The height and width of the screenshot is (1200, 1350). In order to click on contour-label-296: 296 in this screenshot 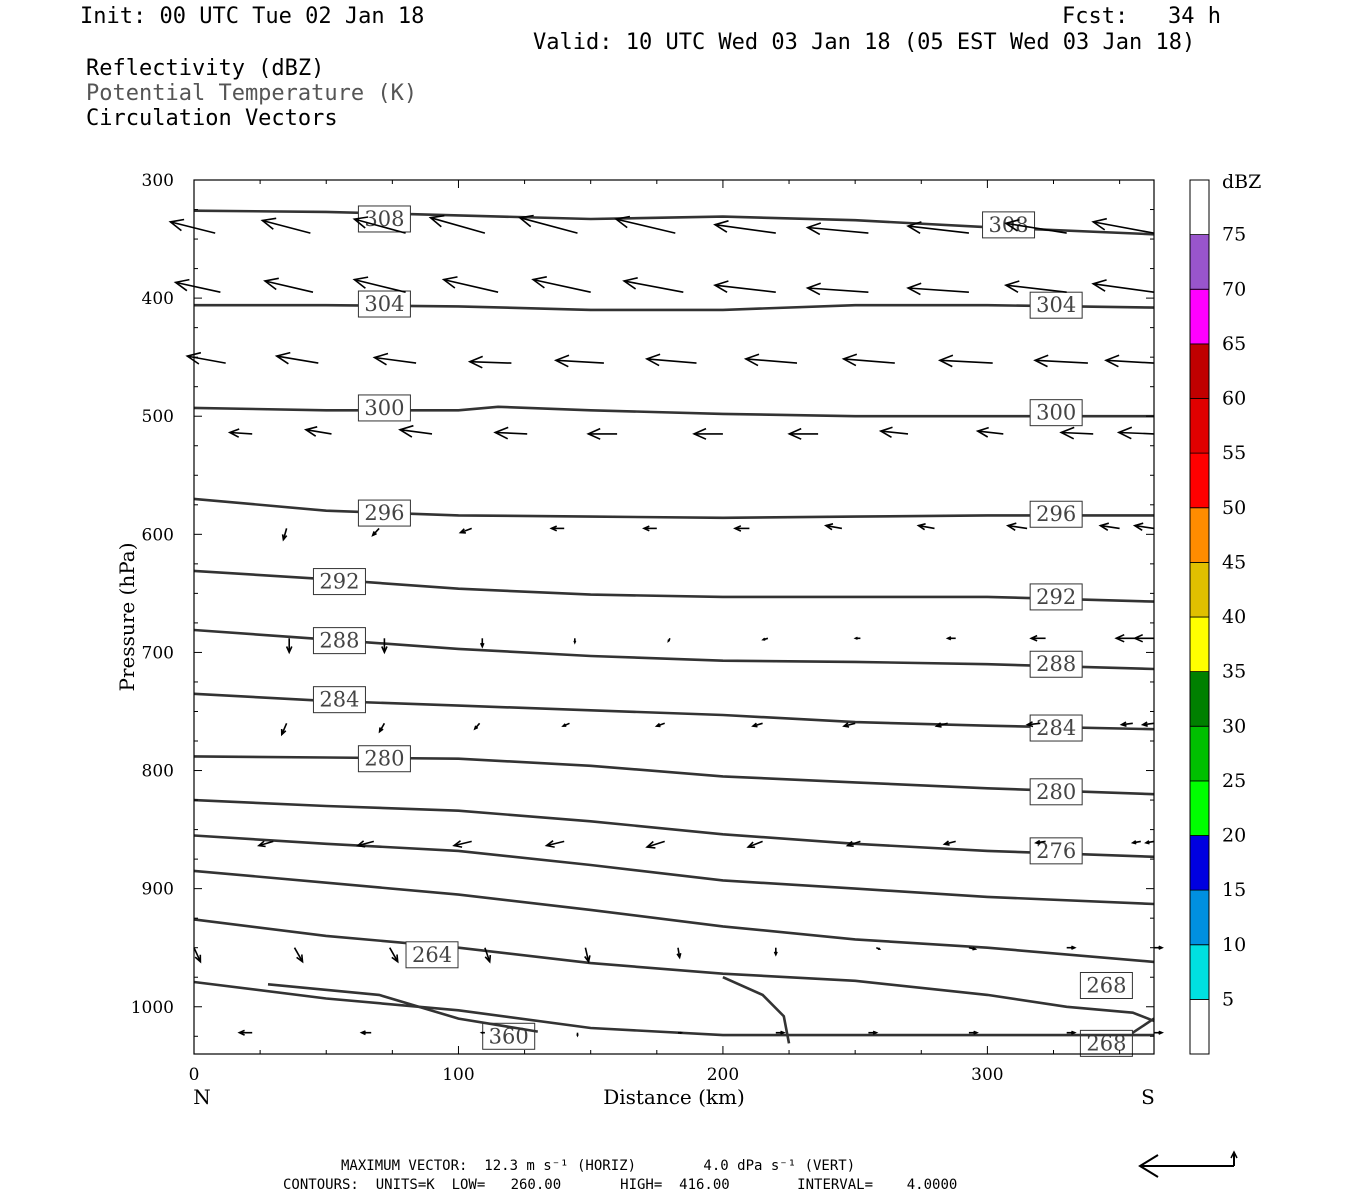, I will do `click(384, 513)`.